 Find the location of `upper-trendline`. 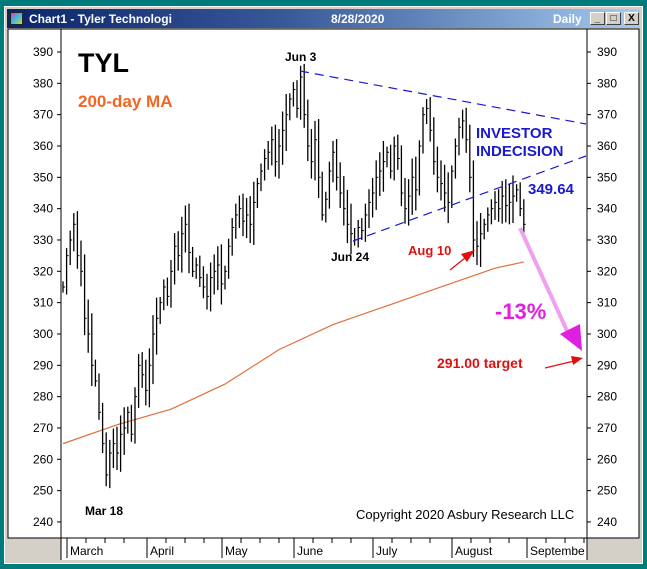

upper-trendline is located at coordinates (443, 97).